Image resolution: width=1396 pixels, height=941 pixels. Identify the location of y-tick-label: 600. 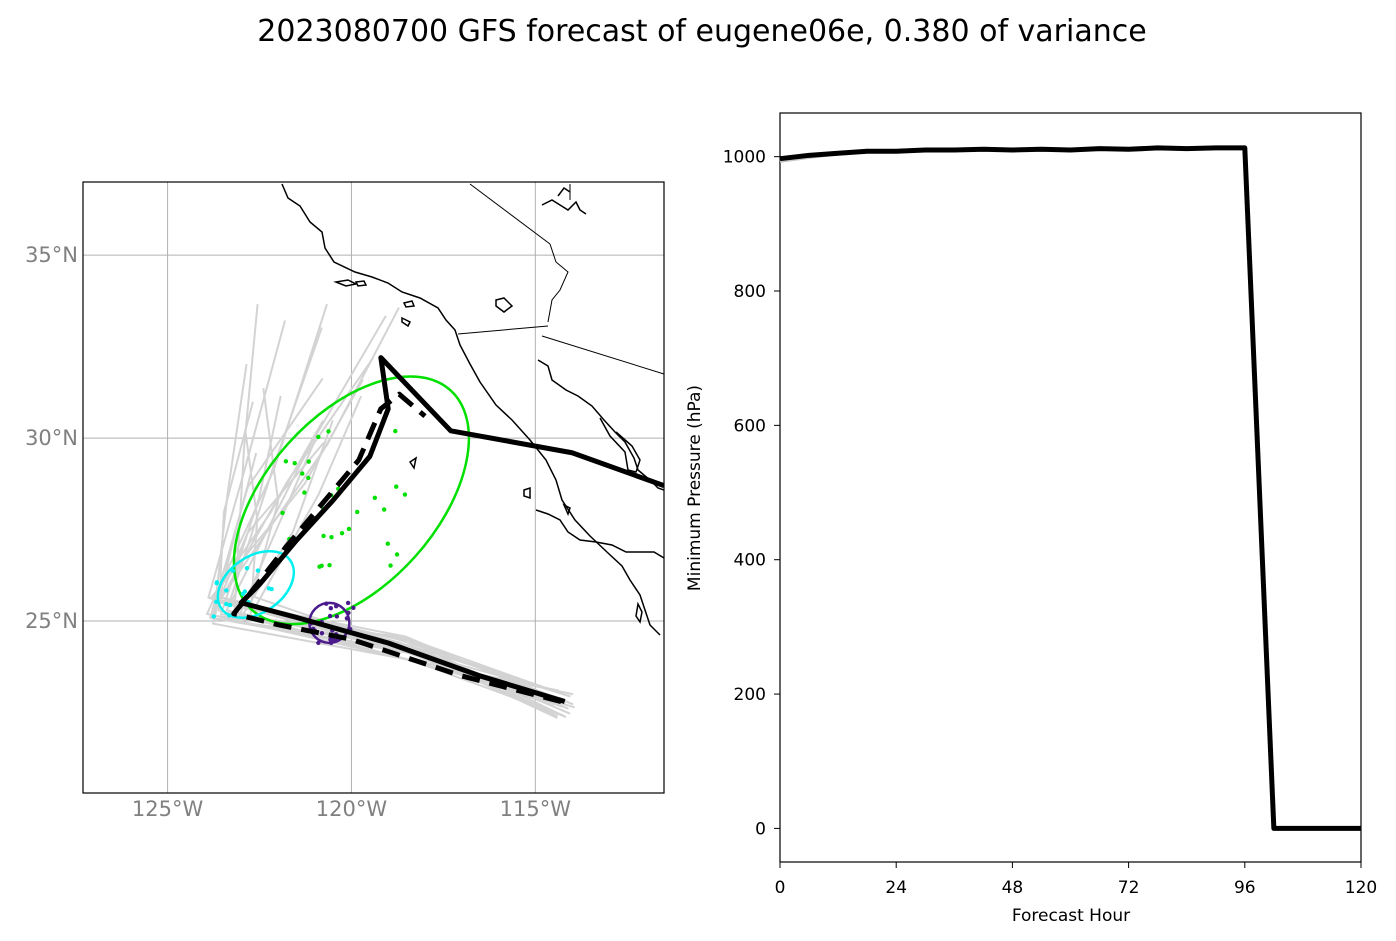
(750, 426).